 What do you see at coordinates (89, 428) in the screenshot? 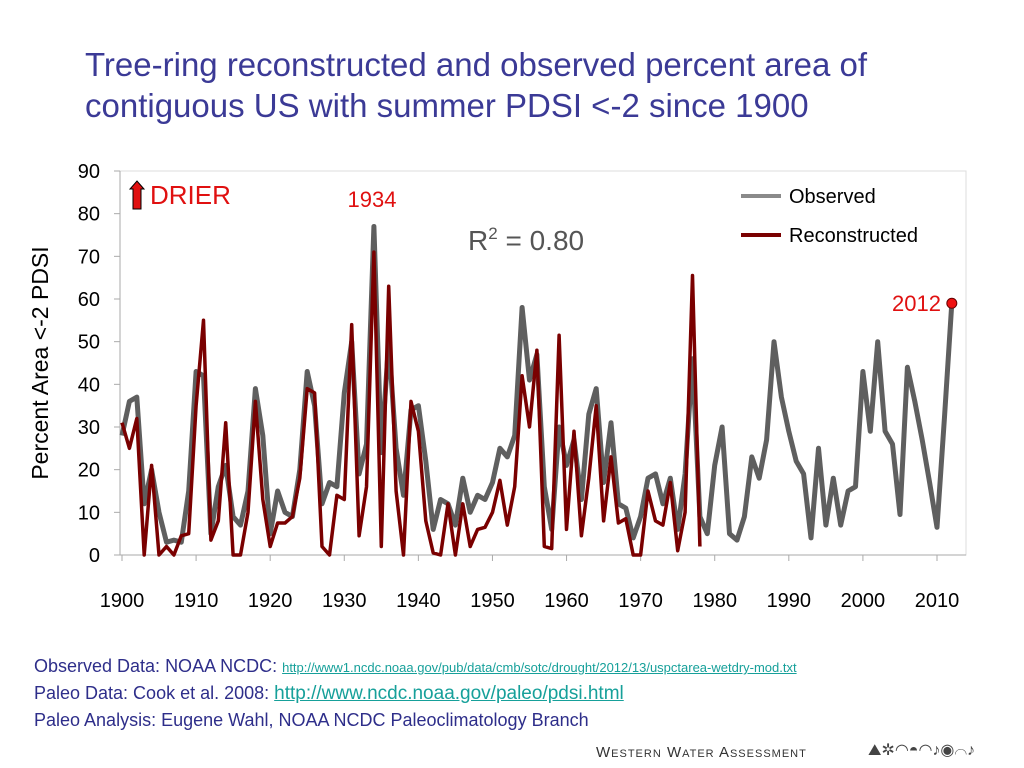
I see `y-tick-label: 30` at bounding box center [89, 428].